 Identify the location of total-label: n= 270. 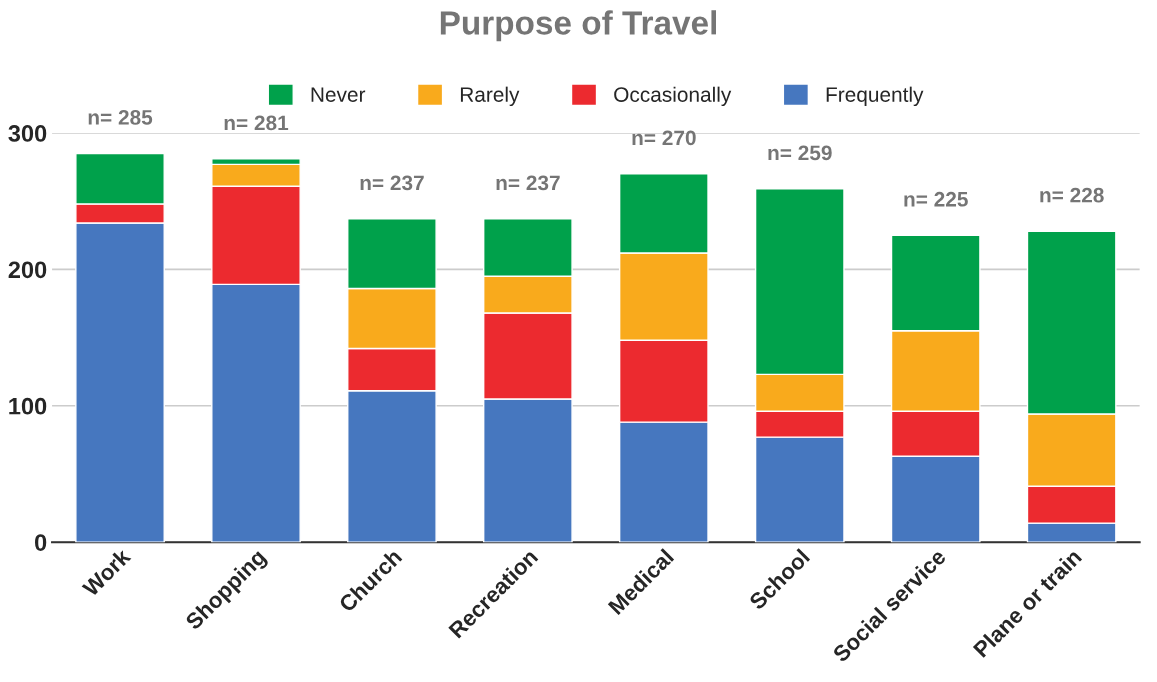
(664, 138).